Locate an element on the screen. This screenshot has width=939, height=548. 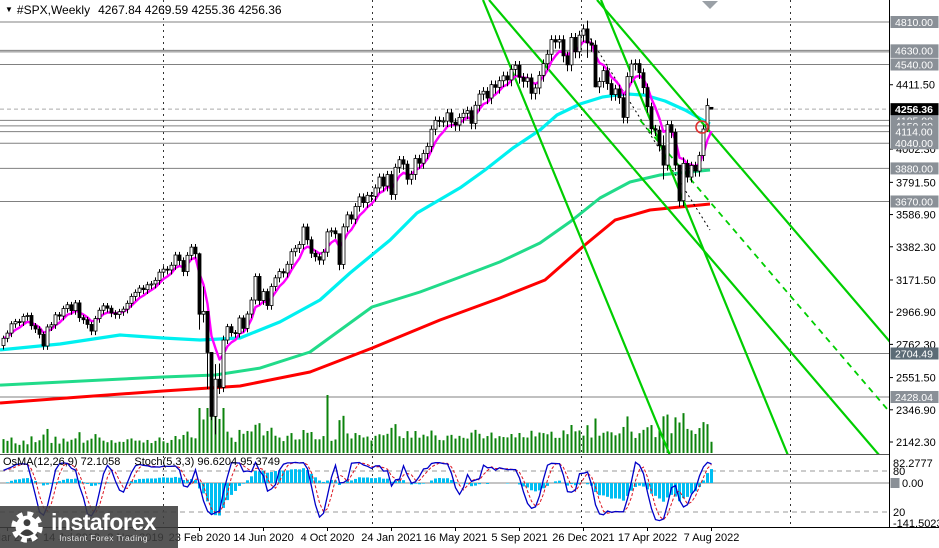
svg-text: 4630.00 is located at coordinates (914, 51).